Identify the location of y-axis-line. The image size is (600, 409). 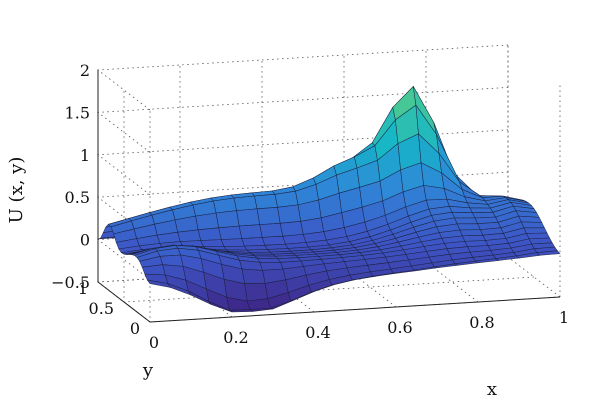
(124, 302).